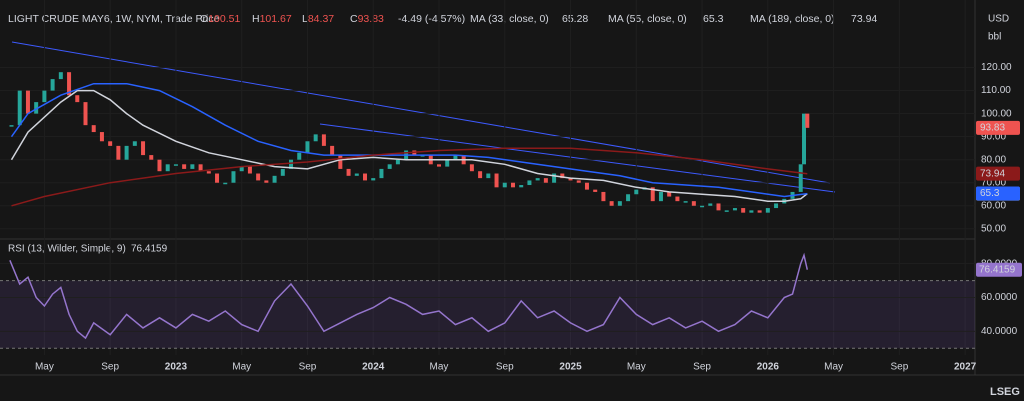  I want to click on y-tick-label: 70.00, so click(993, 182).